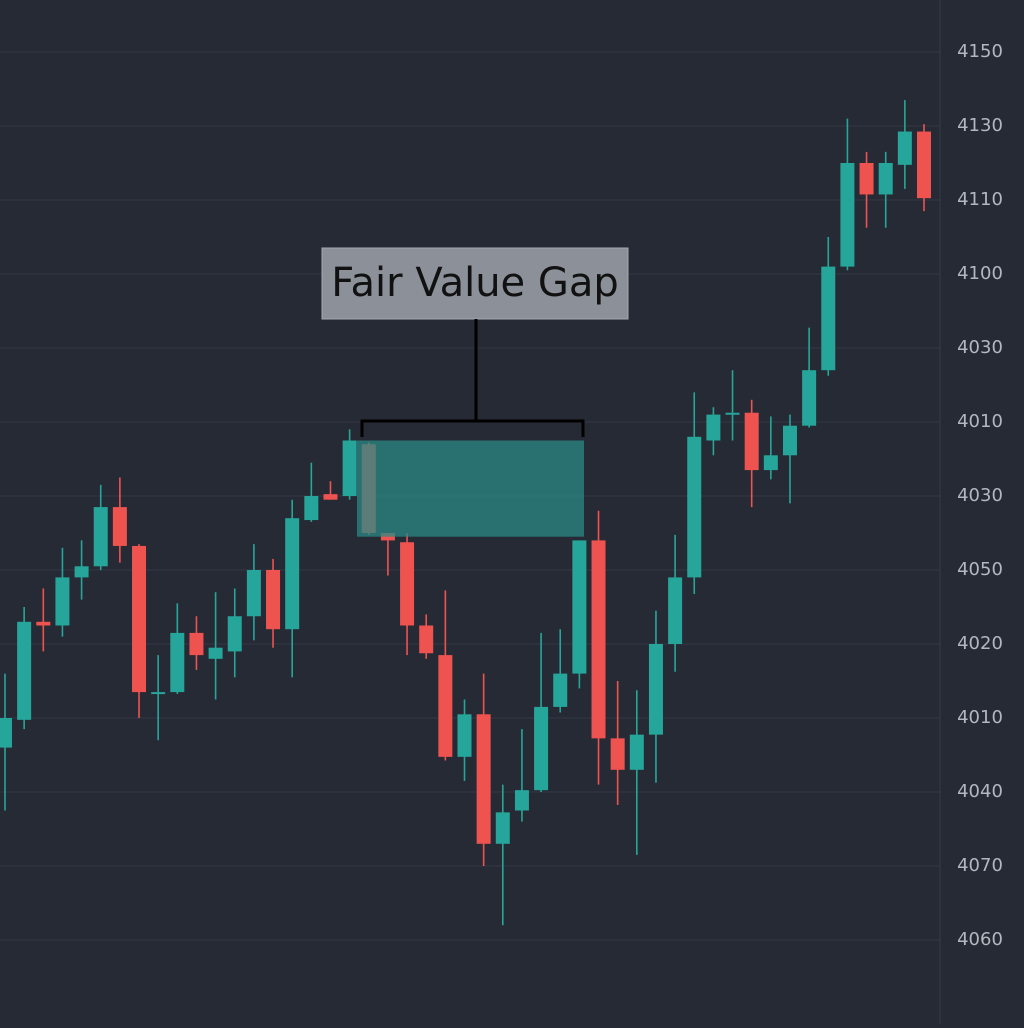 Image resolution: width=1024 pixels, height=1028 pixels. Describe the element at coordinates (980, 125) in the screenshot. I see `y-tick-label: 4130` at that location.